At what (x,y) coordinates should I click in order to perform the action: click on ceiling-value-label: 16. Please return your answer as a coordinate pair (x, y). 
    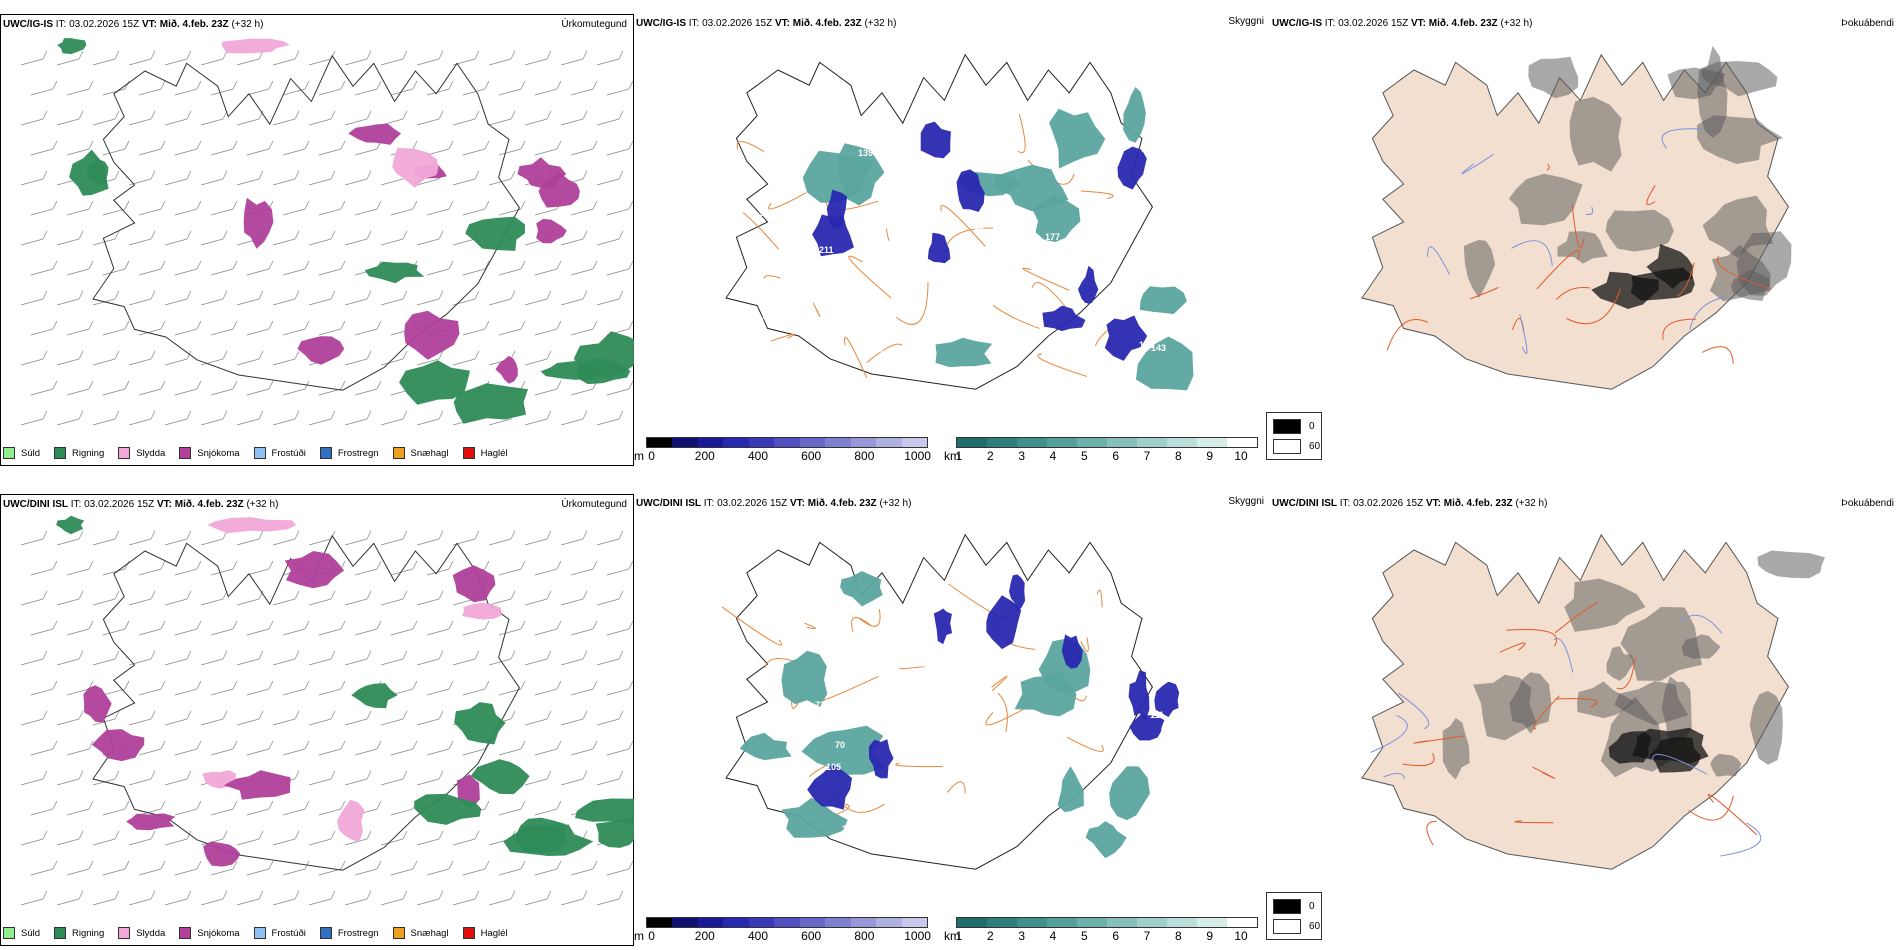
    Looking at the image, I should click on (884, 353).